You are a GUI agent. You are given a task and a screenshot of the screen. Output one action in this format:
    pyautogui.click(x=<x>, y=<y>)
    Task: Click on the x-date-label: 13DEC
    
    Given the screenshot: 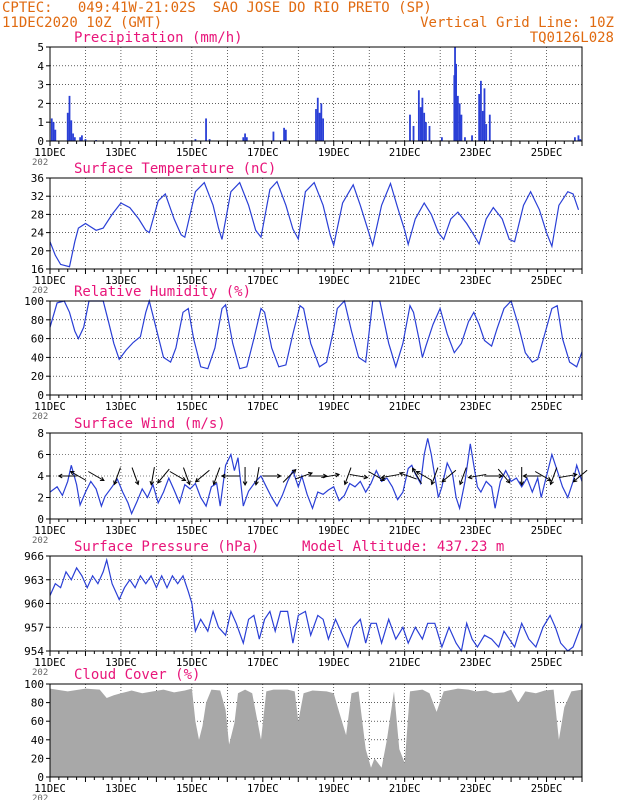 What is the action you would take?
    pyautogui.click(x=121, y=789)
    